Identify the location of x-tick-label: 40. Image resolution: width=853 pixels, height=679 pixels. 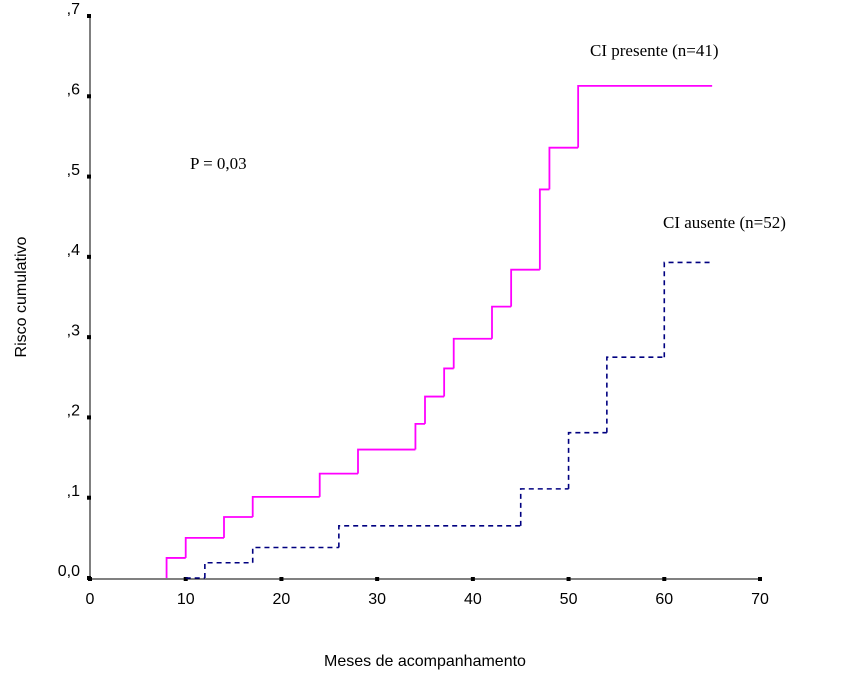
(473, 599).